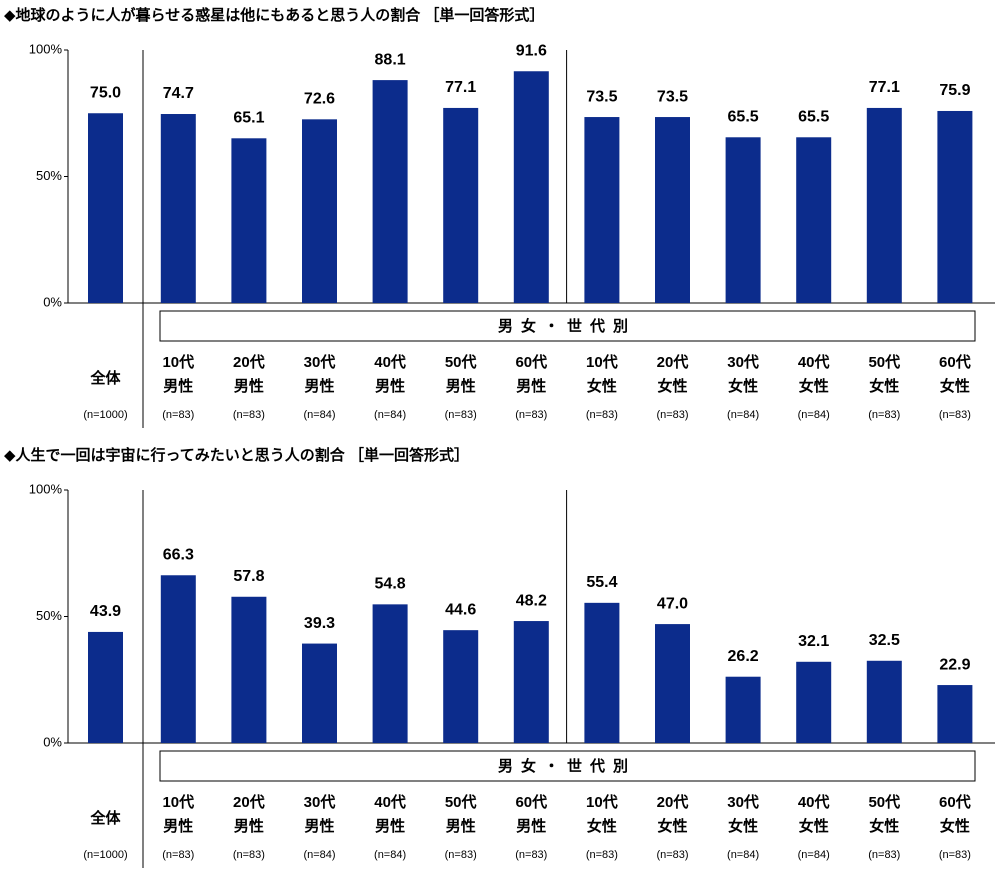  Describe the element at coordinates (672, 603) in the screenshot. I see `value-label: 47.0` at that location.